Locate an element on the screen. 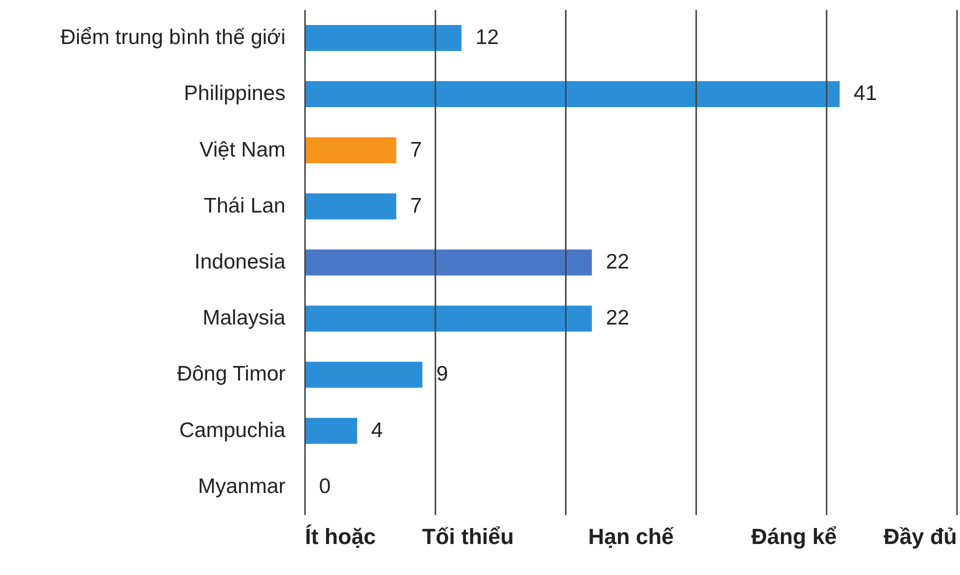 This screenshot has width=960, height=575. y-tick-label: Myanmar is located at coordinates (242, 486).